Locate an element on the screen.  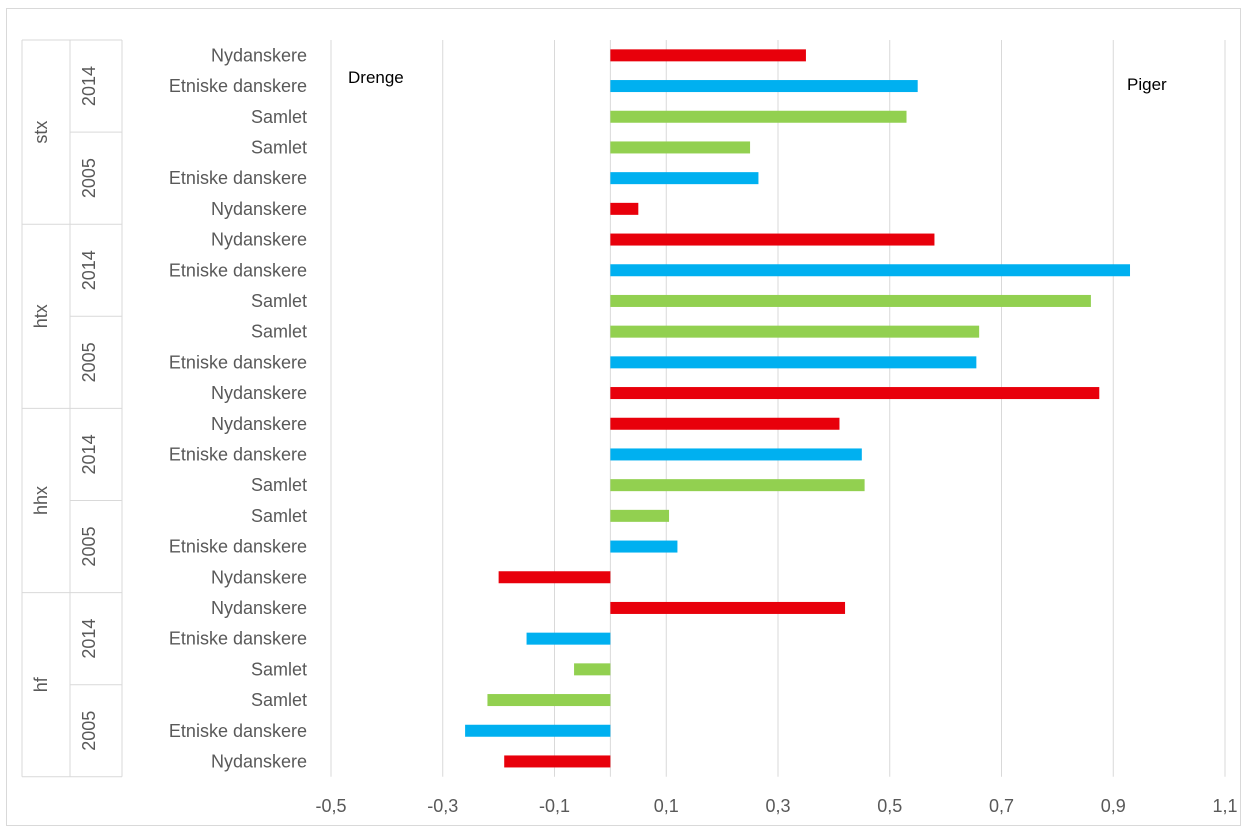
group-label: stx is located at coordinates (41, 132).